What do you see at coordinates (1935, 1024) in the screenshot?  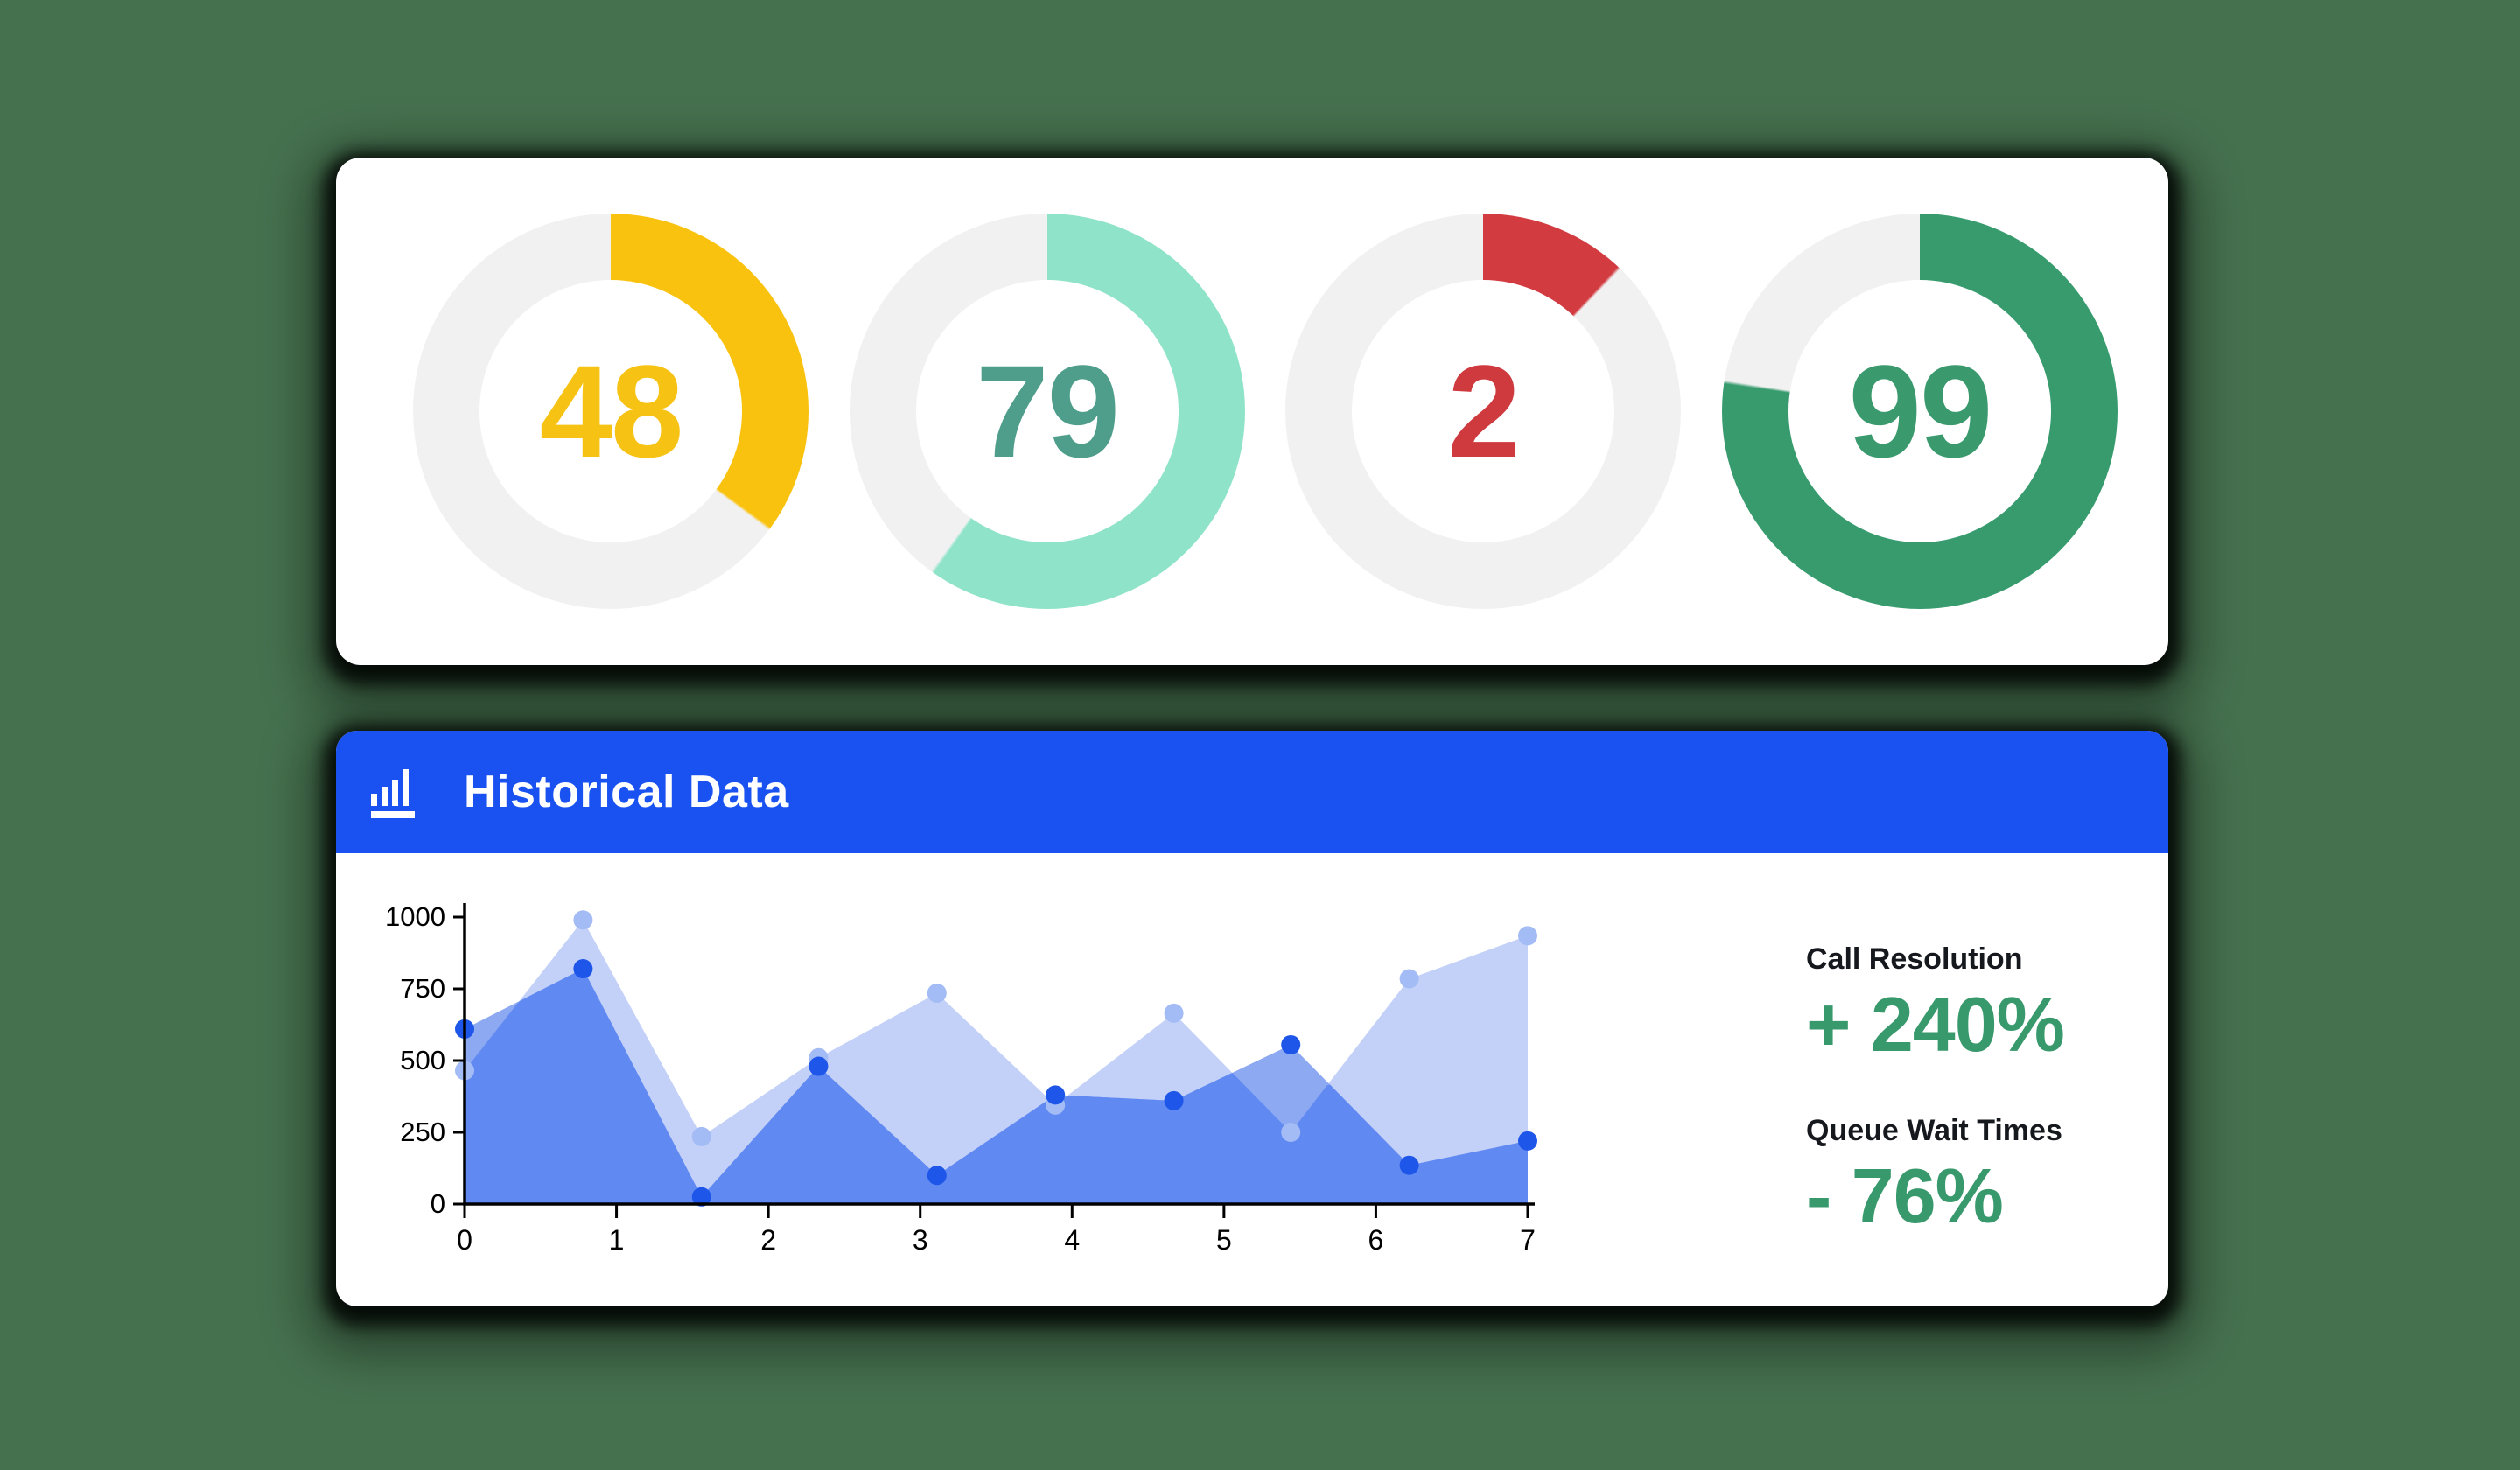 I see `stat-value: + 240%` at bounding box center [1935, 1024].